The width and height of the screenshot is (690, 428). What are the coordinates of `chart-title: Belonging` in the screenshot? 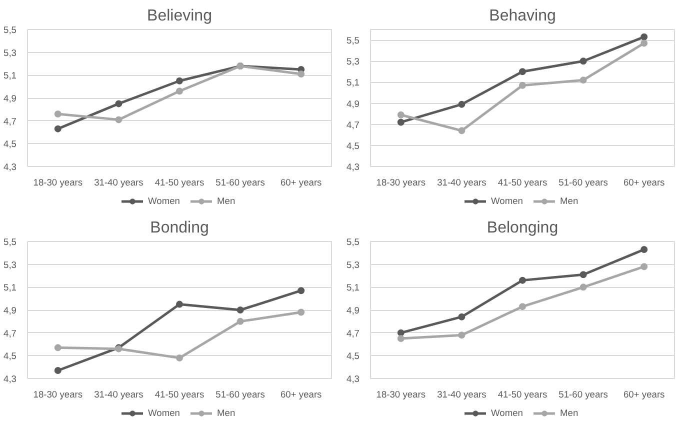 It's located at (522, 228).